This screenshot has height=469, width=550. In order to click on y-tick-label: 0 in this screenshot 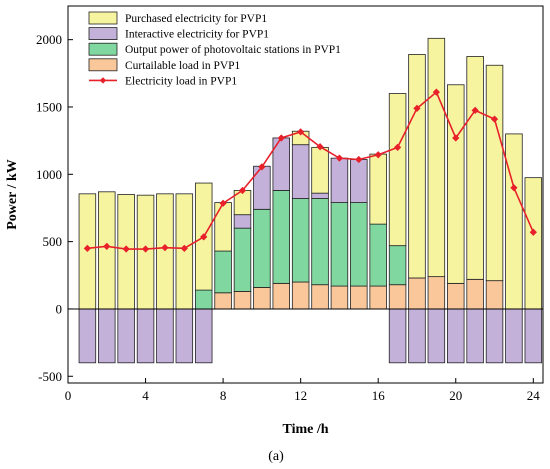, I will do `click(59, 308)`.